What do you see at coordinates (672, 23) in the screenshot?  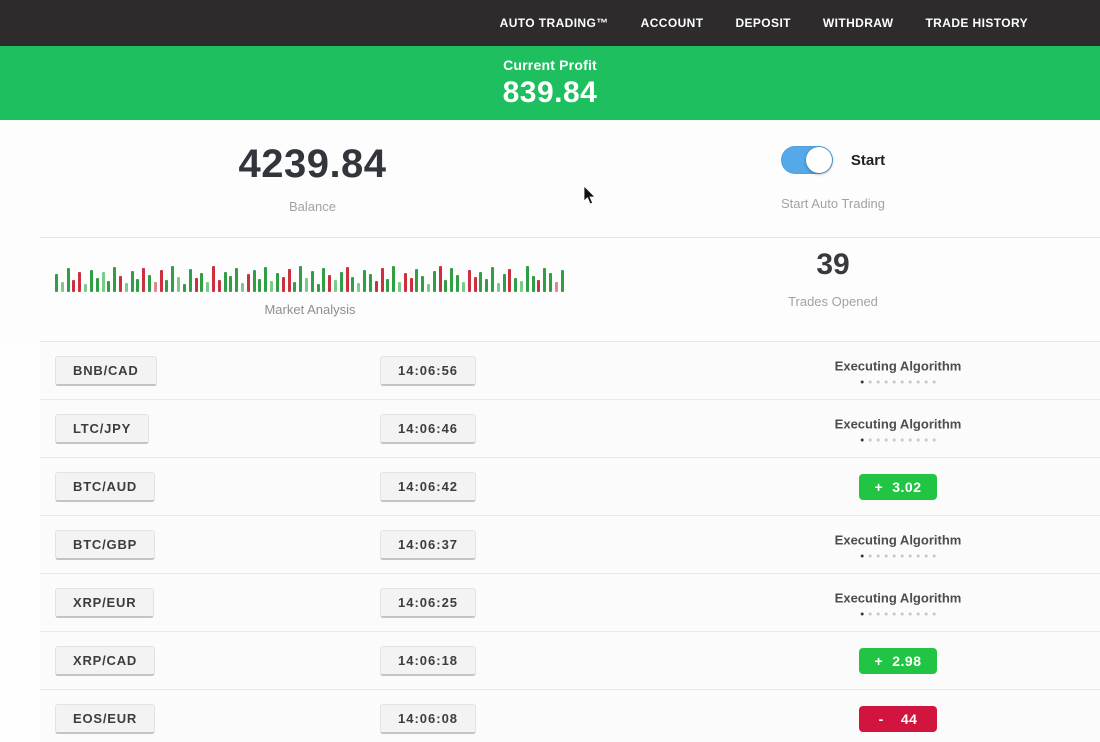 I see `nav-item-account: ACCOUNT` at bounding box center [672, 23].